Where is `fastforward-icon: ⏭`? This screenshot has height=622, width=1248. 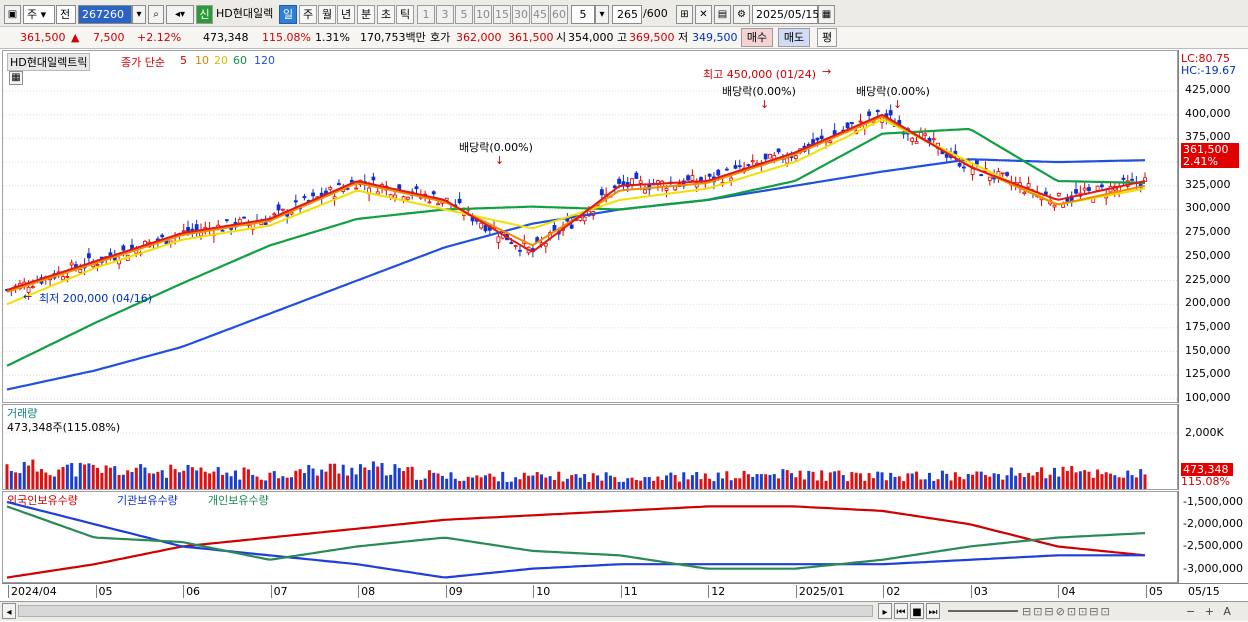 fastforward-icon: ⏭ is located at coordinates (933, 611).